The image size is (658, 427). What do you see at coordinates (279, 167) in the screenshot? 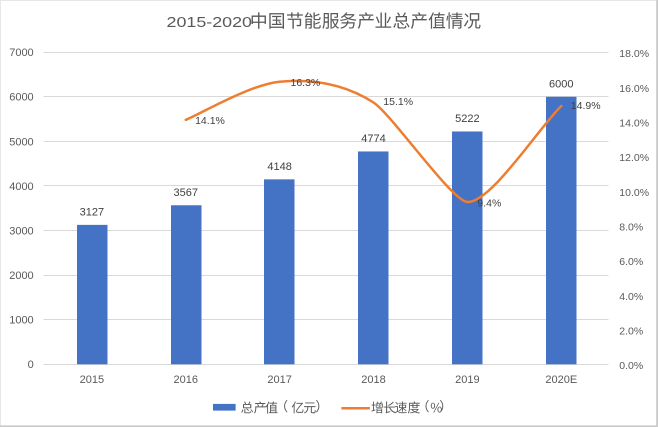
I see `svg-text: 4148` at bounding box center [279, 167].